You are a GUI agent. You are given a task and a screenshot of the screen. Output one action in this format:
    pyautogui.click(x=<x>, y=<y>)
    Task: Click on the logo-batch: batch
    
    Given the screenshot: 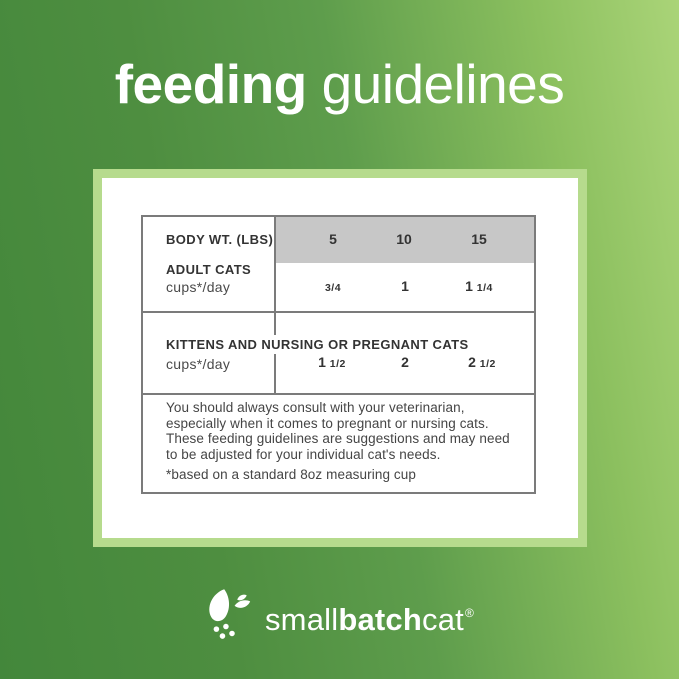 What is the action you would take?
    pyautogui.click(x=380, y=619)
    